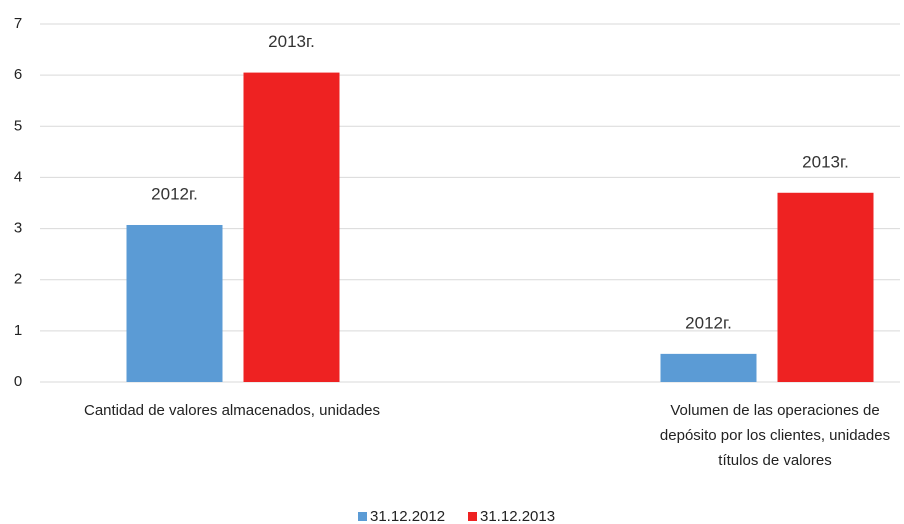 This screenshot has width=904, height=524. I want to click on y-tick-label: 6, so click(18, 74).